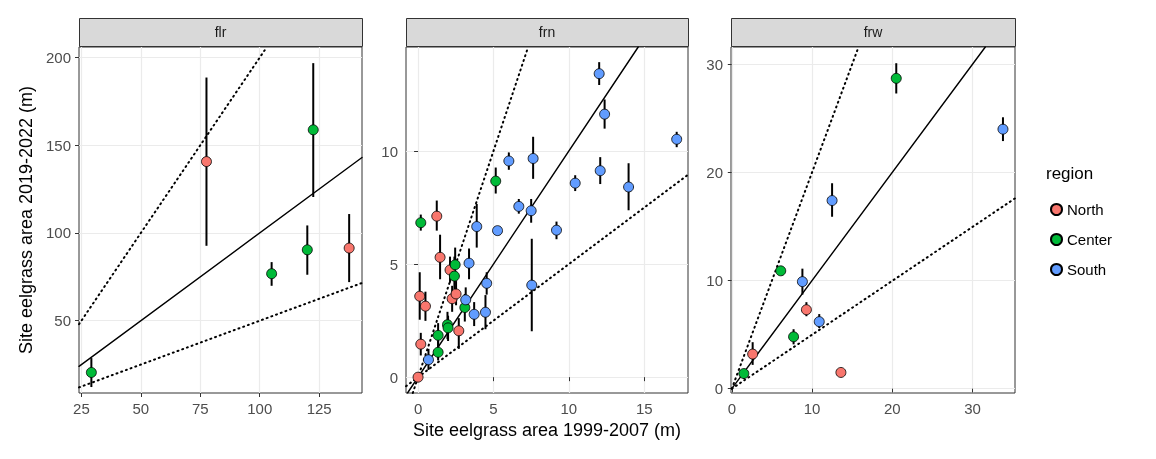 The height and width of the screenshot is (459, 1156). What do you see at coordinates (319, 408) in the screenshot?
I see `x-tick-label: 125` at bounding box center [319, 408].